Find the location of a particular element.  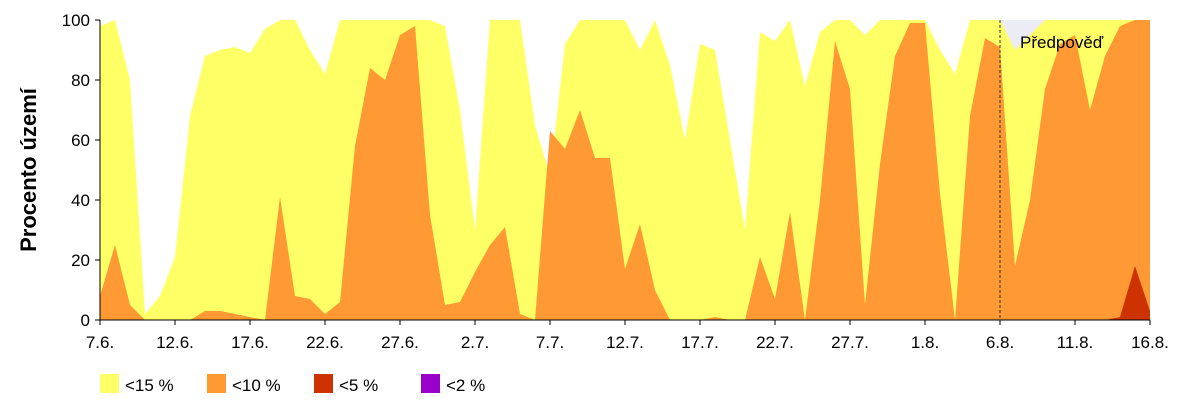

x-tick-label-2: 17.6. is located at coordinates (250, 342).